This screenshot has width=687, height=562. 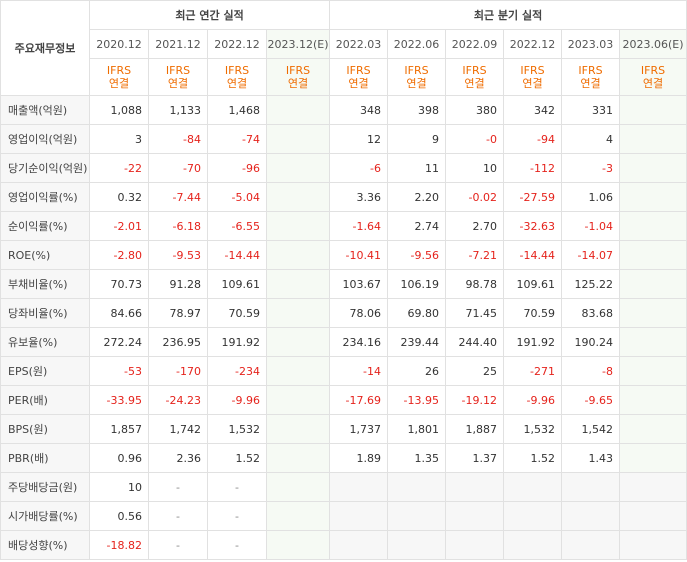 What do you see at coordinates (45, 458) in the screenshot?
I see `row-label: PBR(배)` at bounding box center [45, 458].